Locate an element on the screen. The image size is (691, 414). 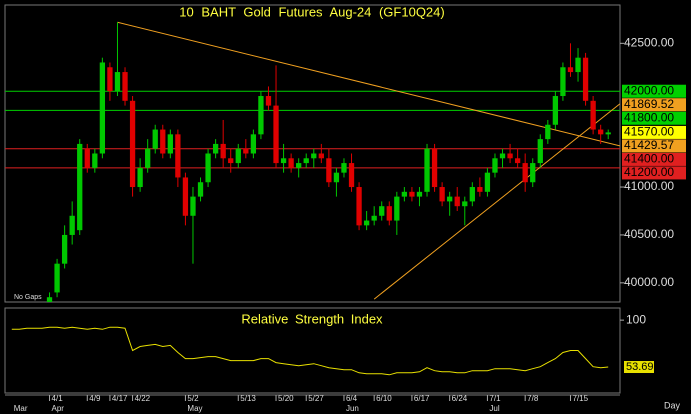
x-tick-label: 5/27 is located at coordinates (316, 398).